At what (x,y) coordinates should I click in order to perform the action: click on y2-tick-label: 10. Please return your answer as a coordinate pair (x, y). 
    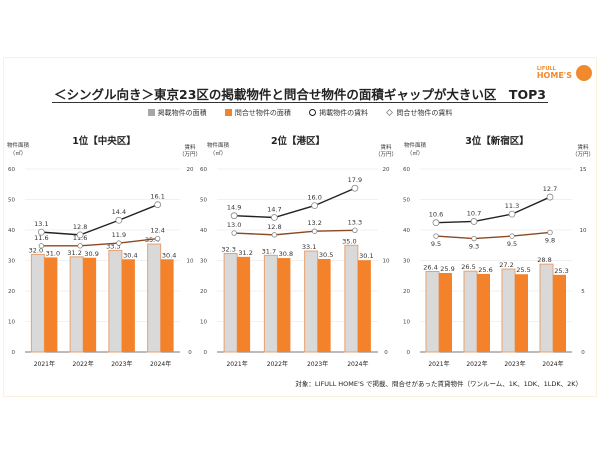
    Looking at the image, I should click on (583, 231).